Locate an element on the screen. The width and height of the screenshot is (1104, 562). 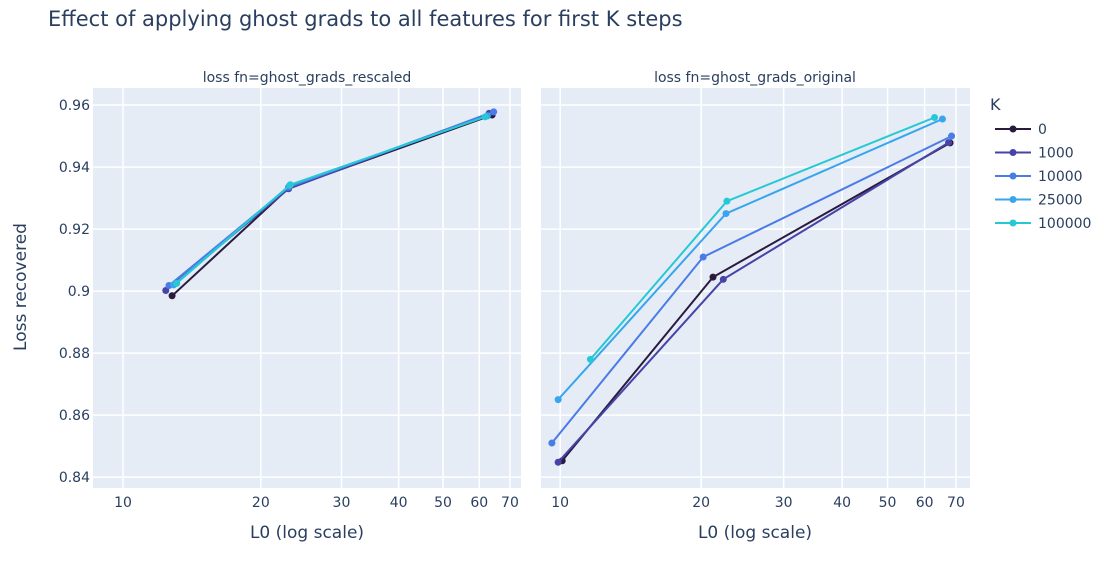
legend-item-k-25000: 25000 is located at coordinates (1039, 201).